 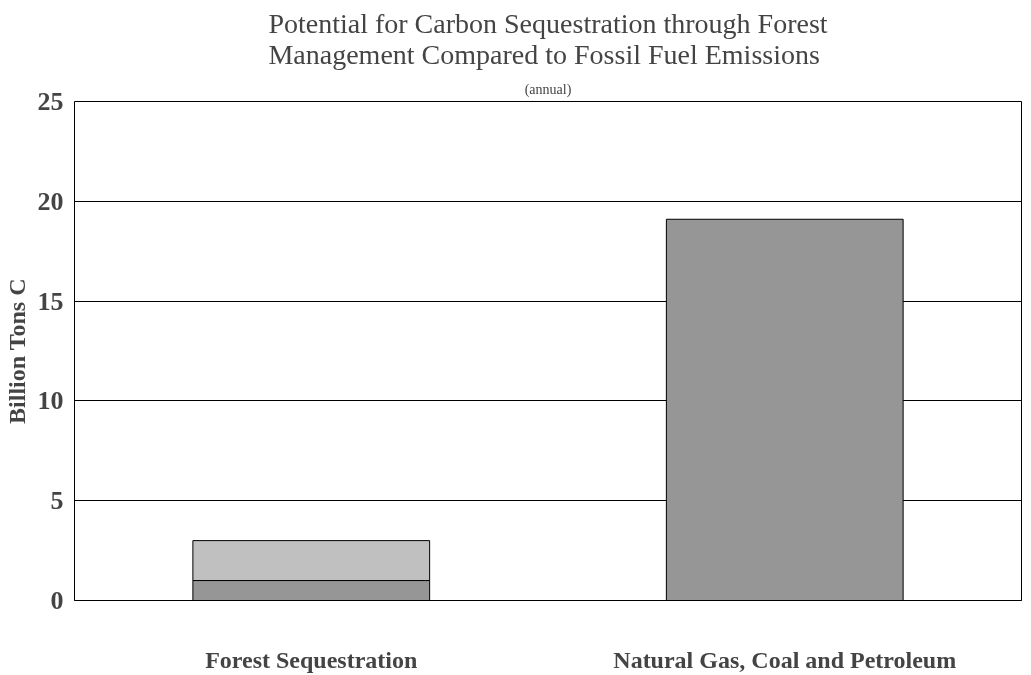 I want to click on y-tick-label: 25, so click(x=50, y=101).